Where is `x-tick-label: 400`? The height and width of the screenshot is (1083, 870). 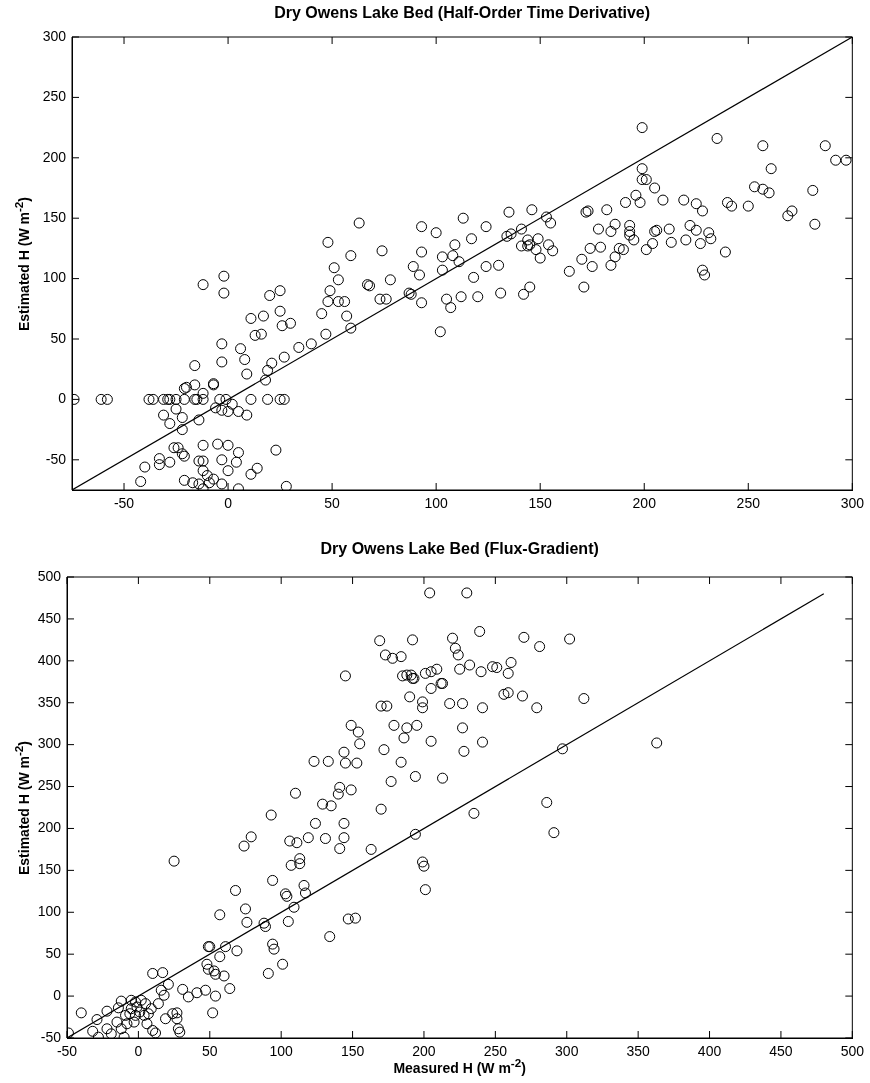
x-tick-label: 400 is located at coordinates (709, 1051).